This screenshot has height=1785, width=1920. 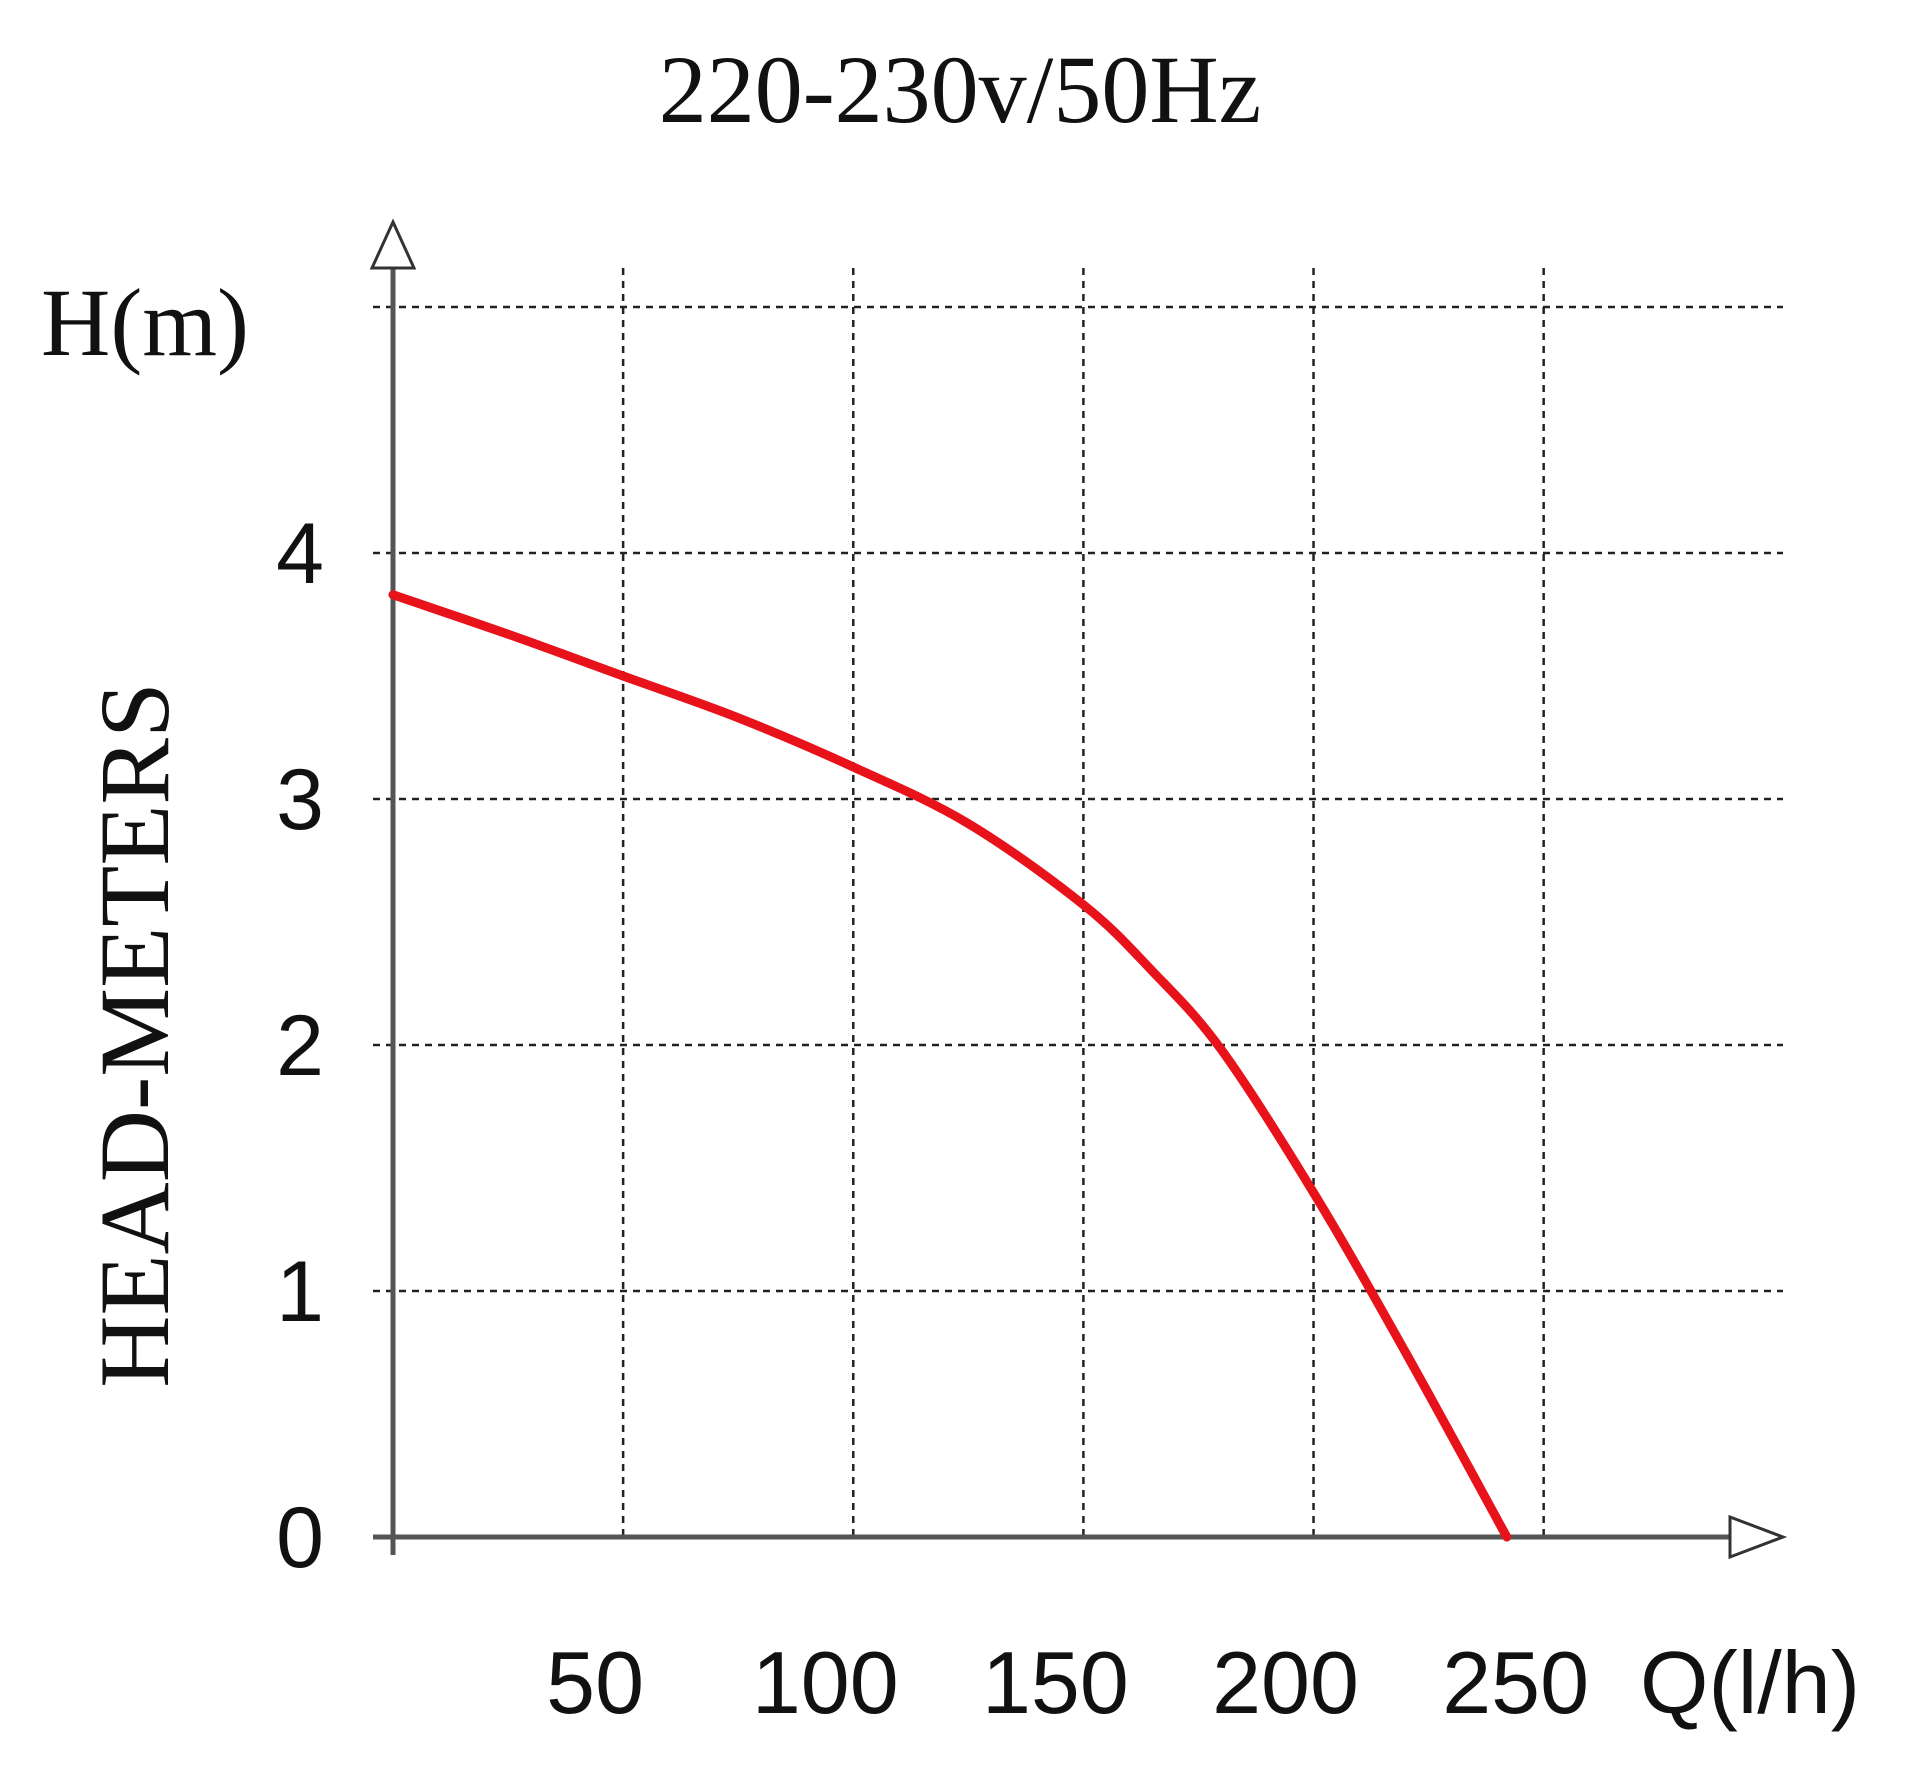 What do you see at coordinates (300, 1538) in the screenshot?
I see `y-tick-label: 0` at bounding box center [300, 1538].